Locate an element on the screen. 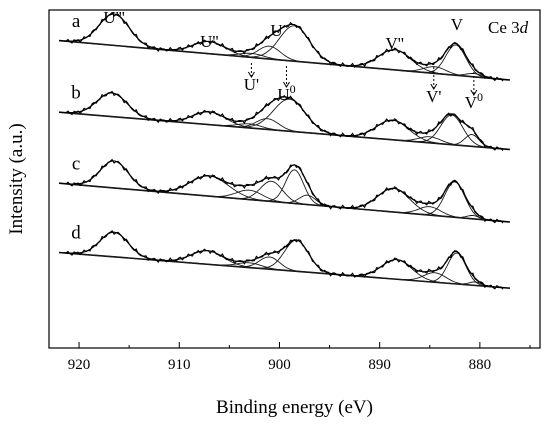  peak-label-top-0: U''' is located at coordinates (113, 17).